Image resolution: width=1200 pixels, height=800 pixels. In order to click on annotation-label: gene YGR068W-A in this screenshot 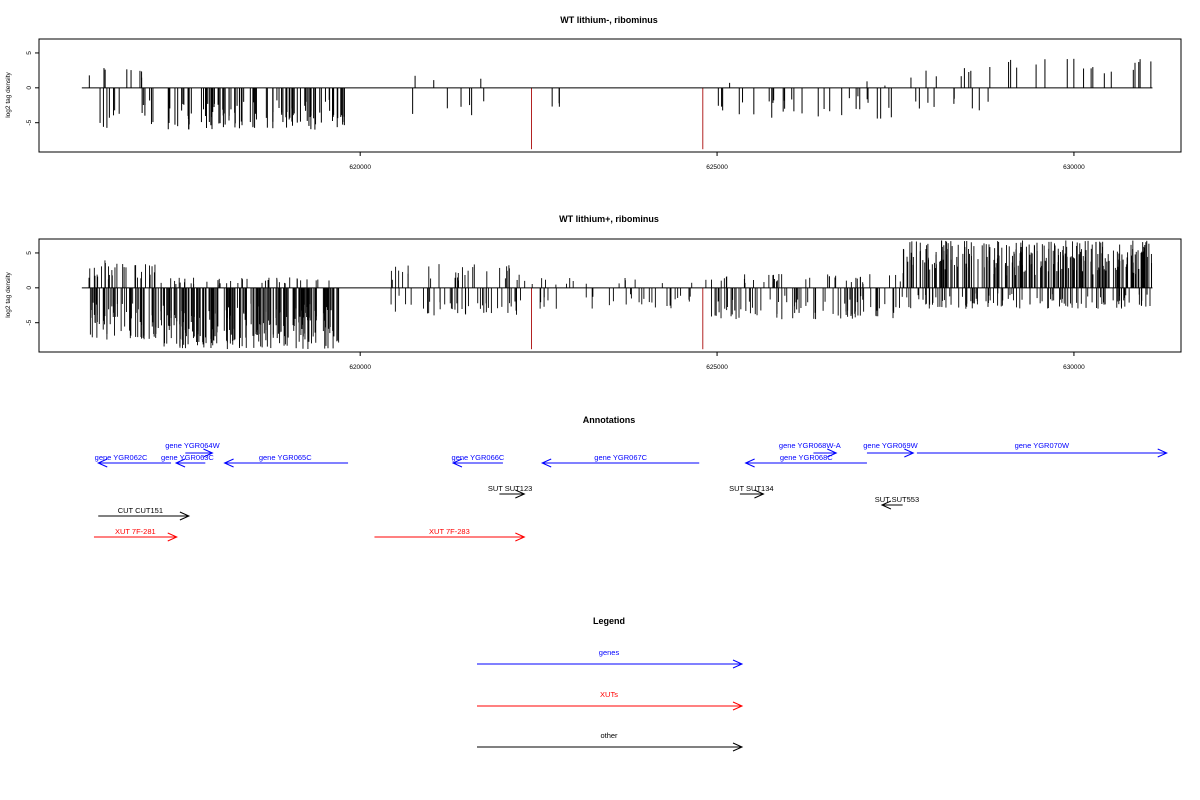, I will do `click(810, 445)`.